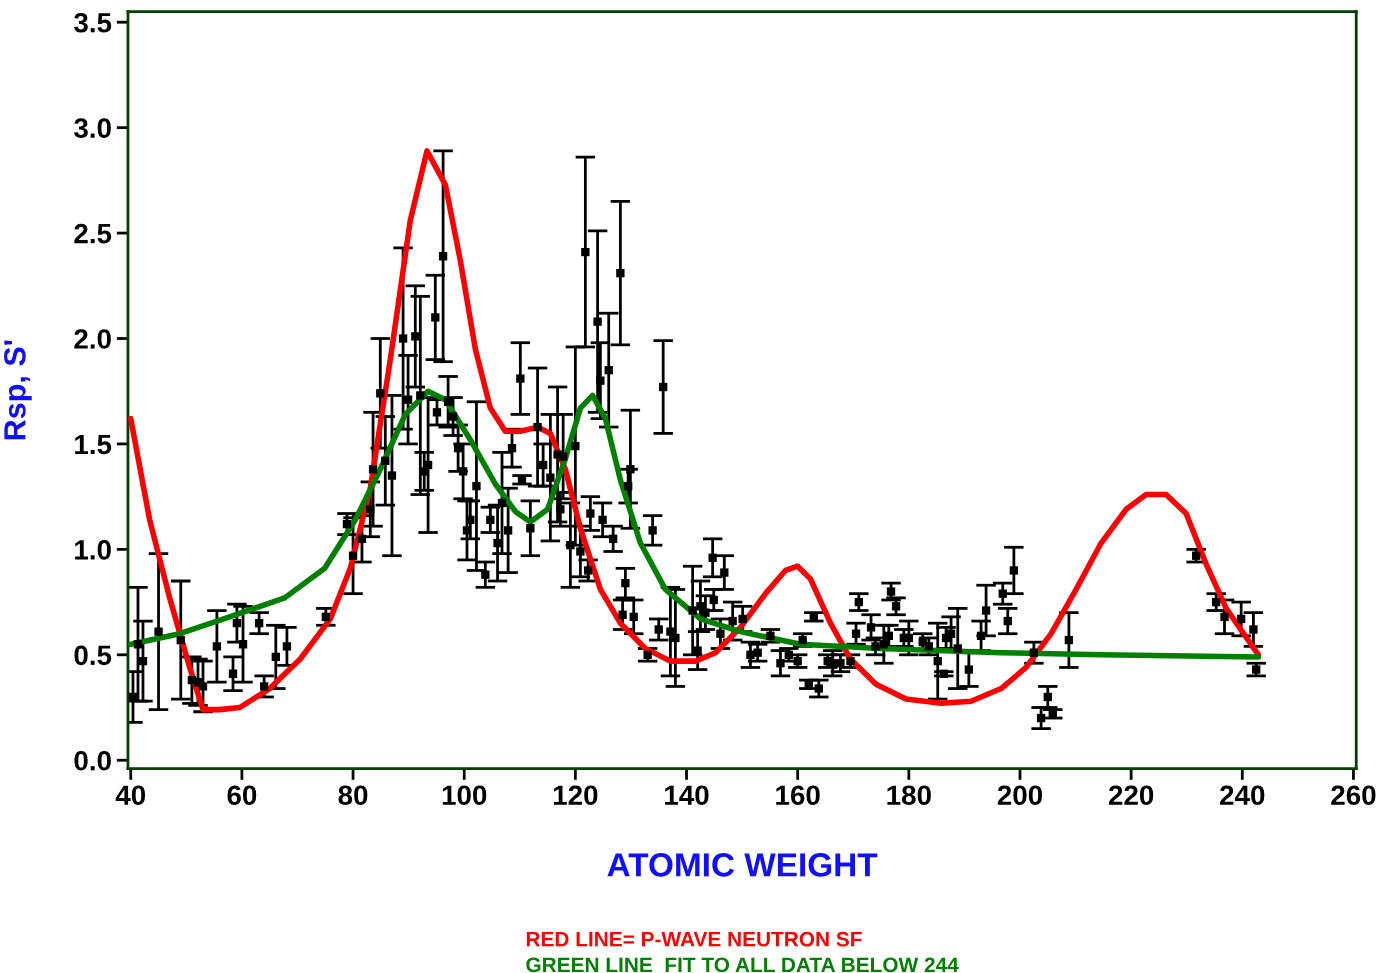  Describe the element at coordinates (687, 795) in the screenshot. I see `x-tick-label: 140` at that location.